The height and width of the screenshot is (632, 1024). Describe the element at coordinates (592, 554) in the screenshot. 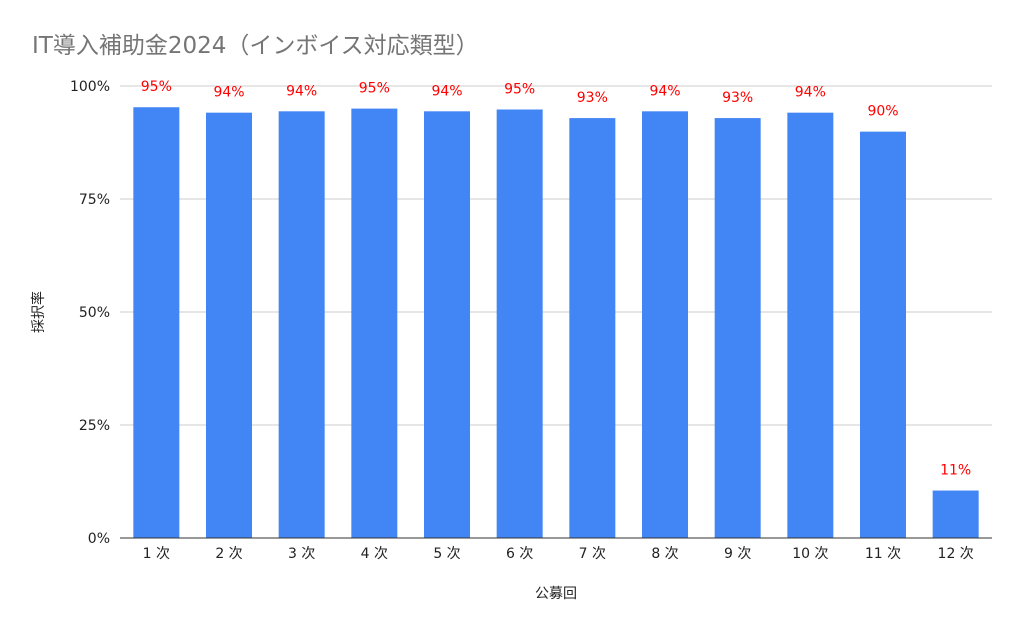

I see `x-tick-label: 7 次` at that location.